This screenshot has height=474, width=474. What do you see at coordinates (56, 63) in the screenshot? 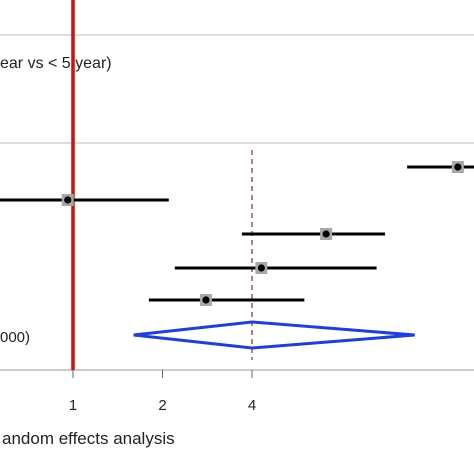
I see `header-text: ear vs < 5 year)` at bounding box center [56, 63].